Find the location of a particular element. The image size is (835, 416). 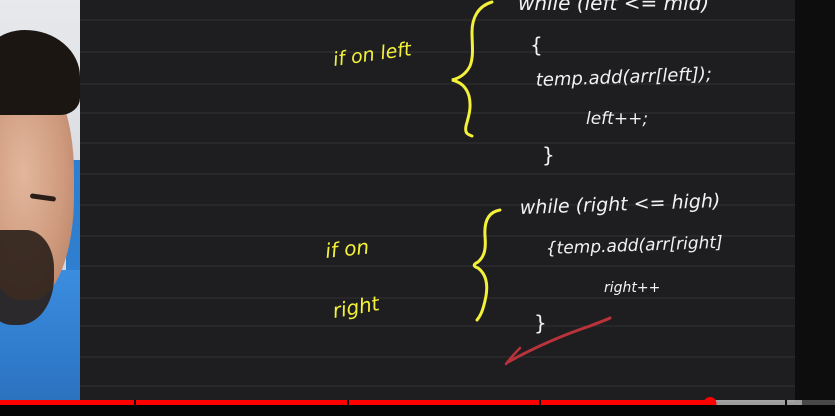

code-left-line-5: } is located at coordinates (548, 155).